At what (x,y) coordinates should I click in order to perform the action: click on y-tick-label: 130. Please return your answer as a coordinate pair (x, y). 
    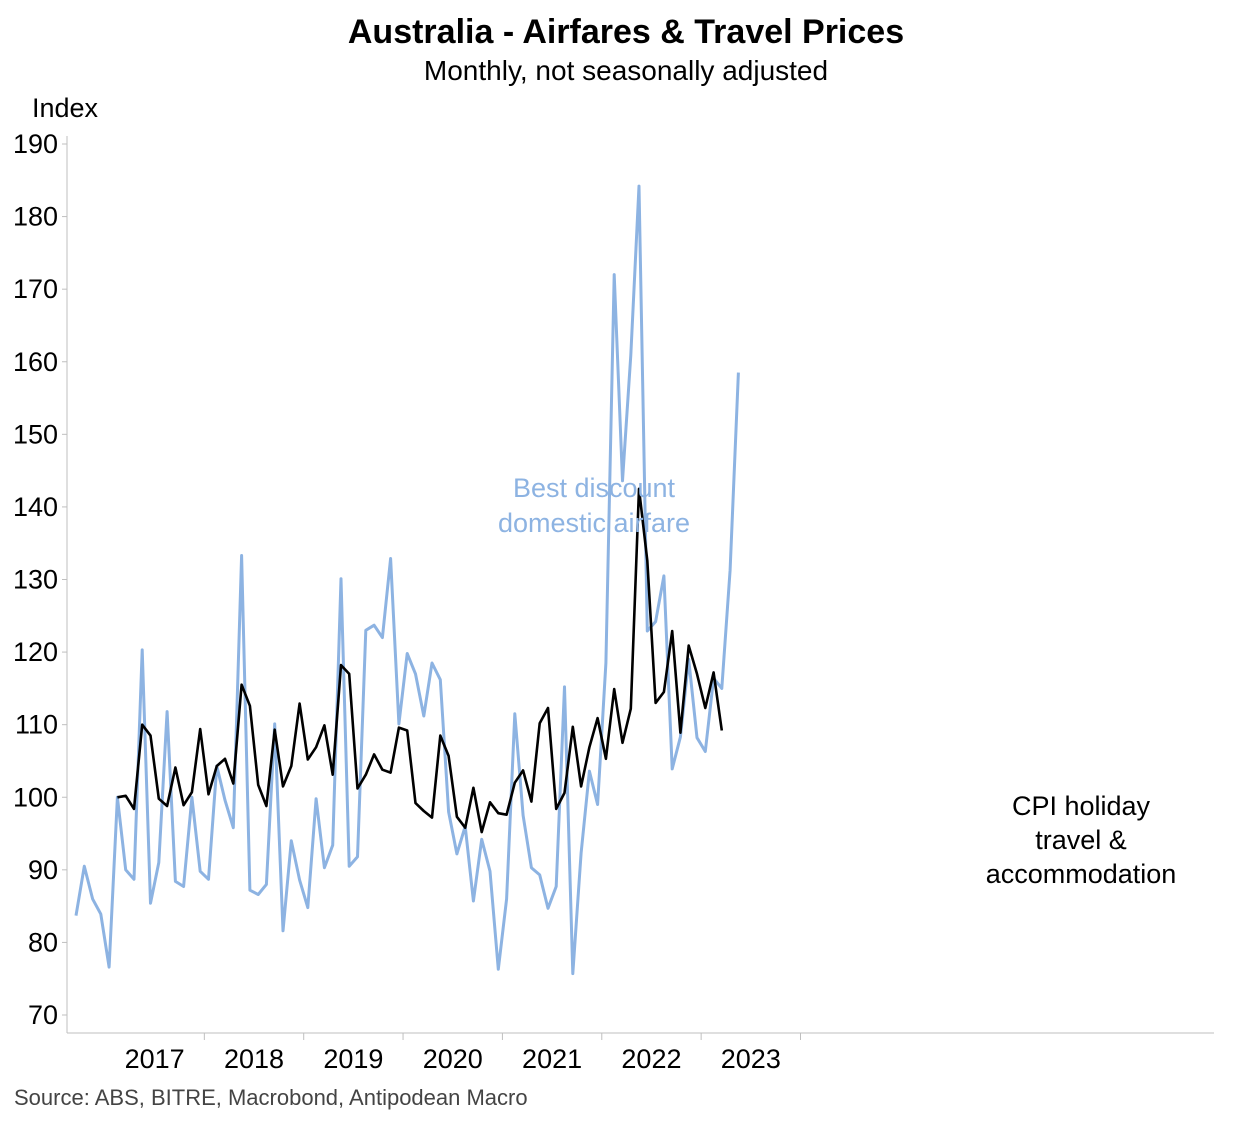
    Looking at the image, I should click on (35, 580).